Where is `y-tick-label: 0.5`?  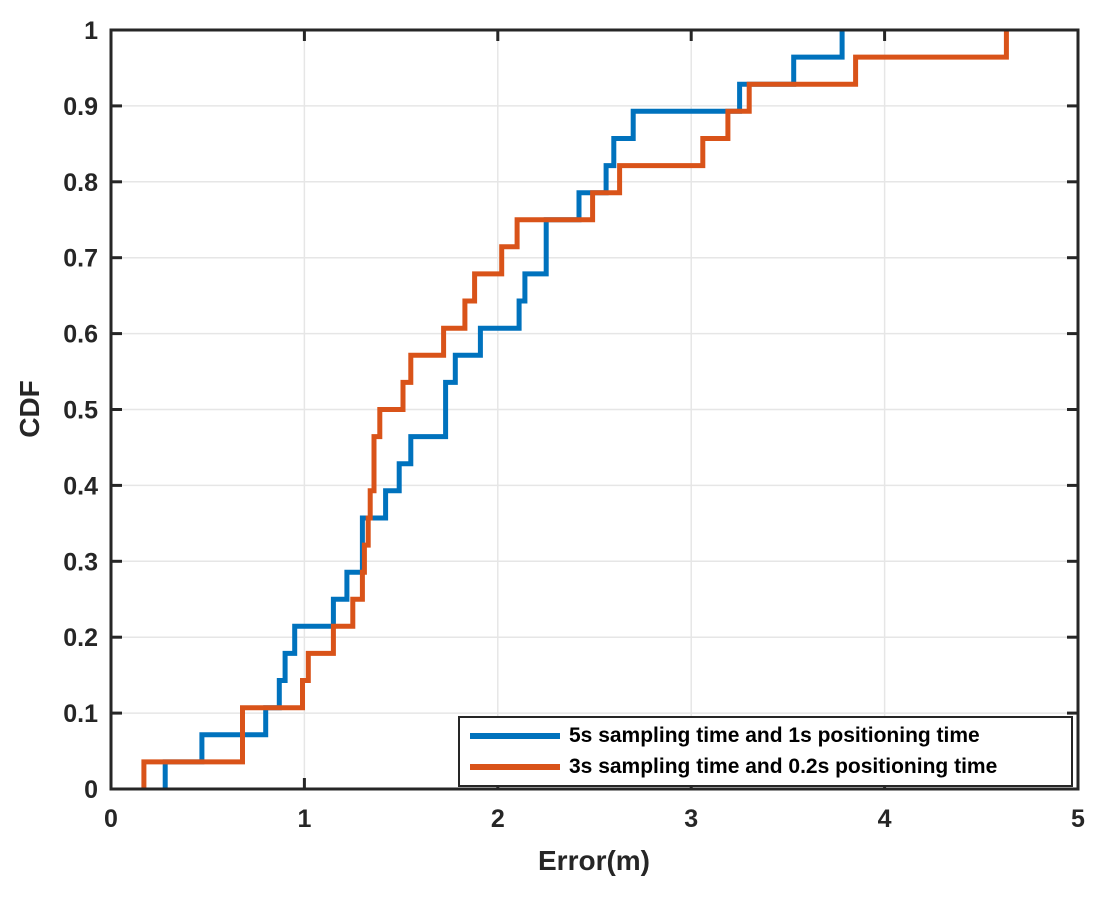 y-tick-label: 0.5 is located at coordinates (80, 411).